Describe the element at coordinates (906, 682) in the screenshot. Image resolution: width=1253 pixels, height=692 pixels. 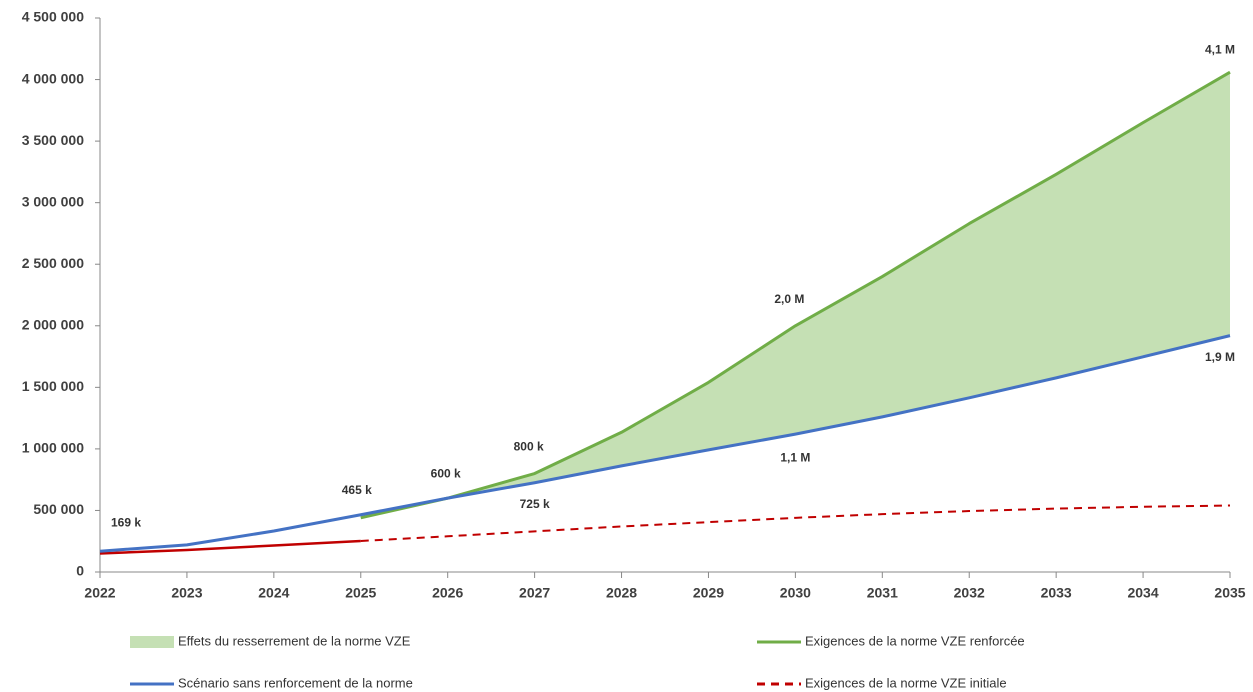
I see `legend-label: Exigences de la norme VZE initiale` at that location.